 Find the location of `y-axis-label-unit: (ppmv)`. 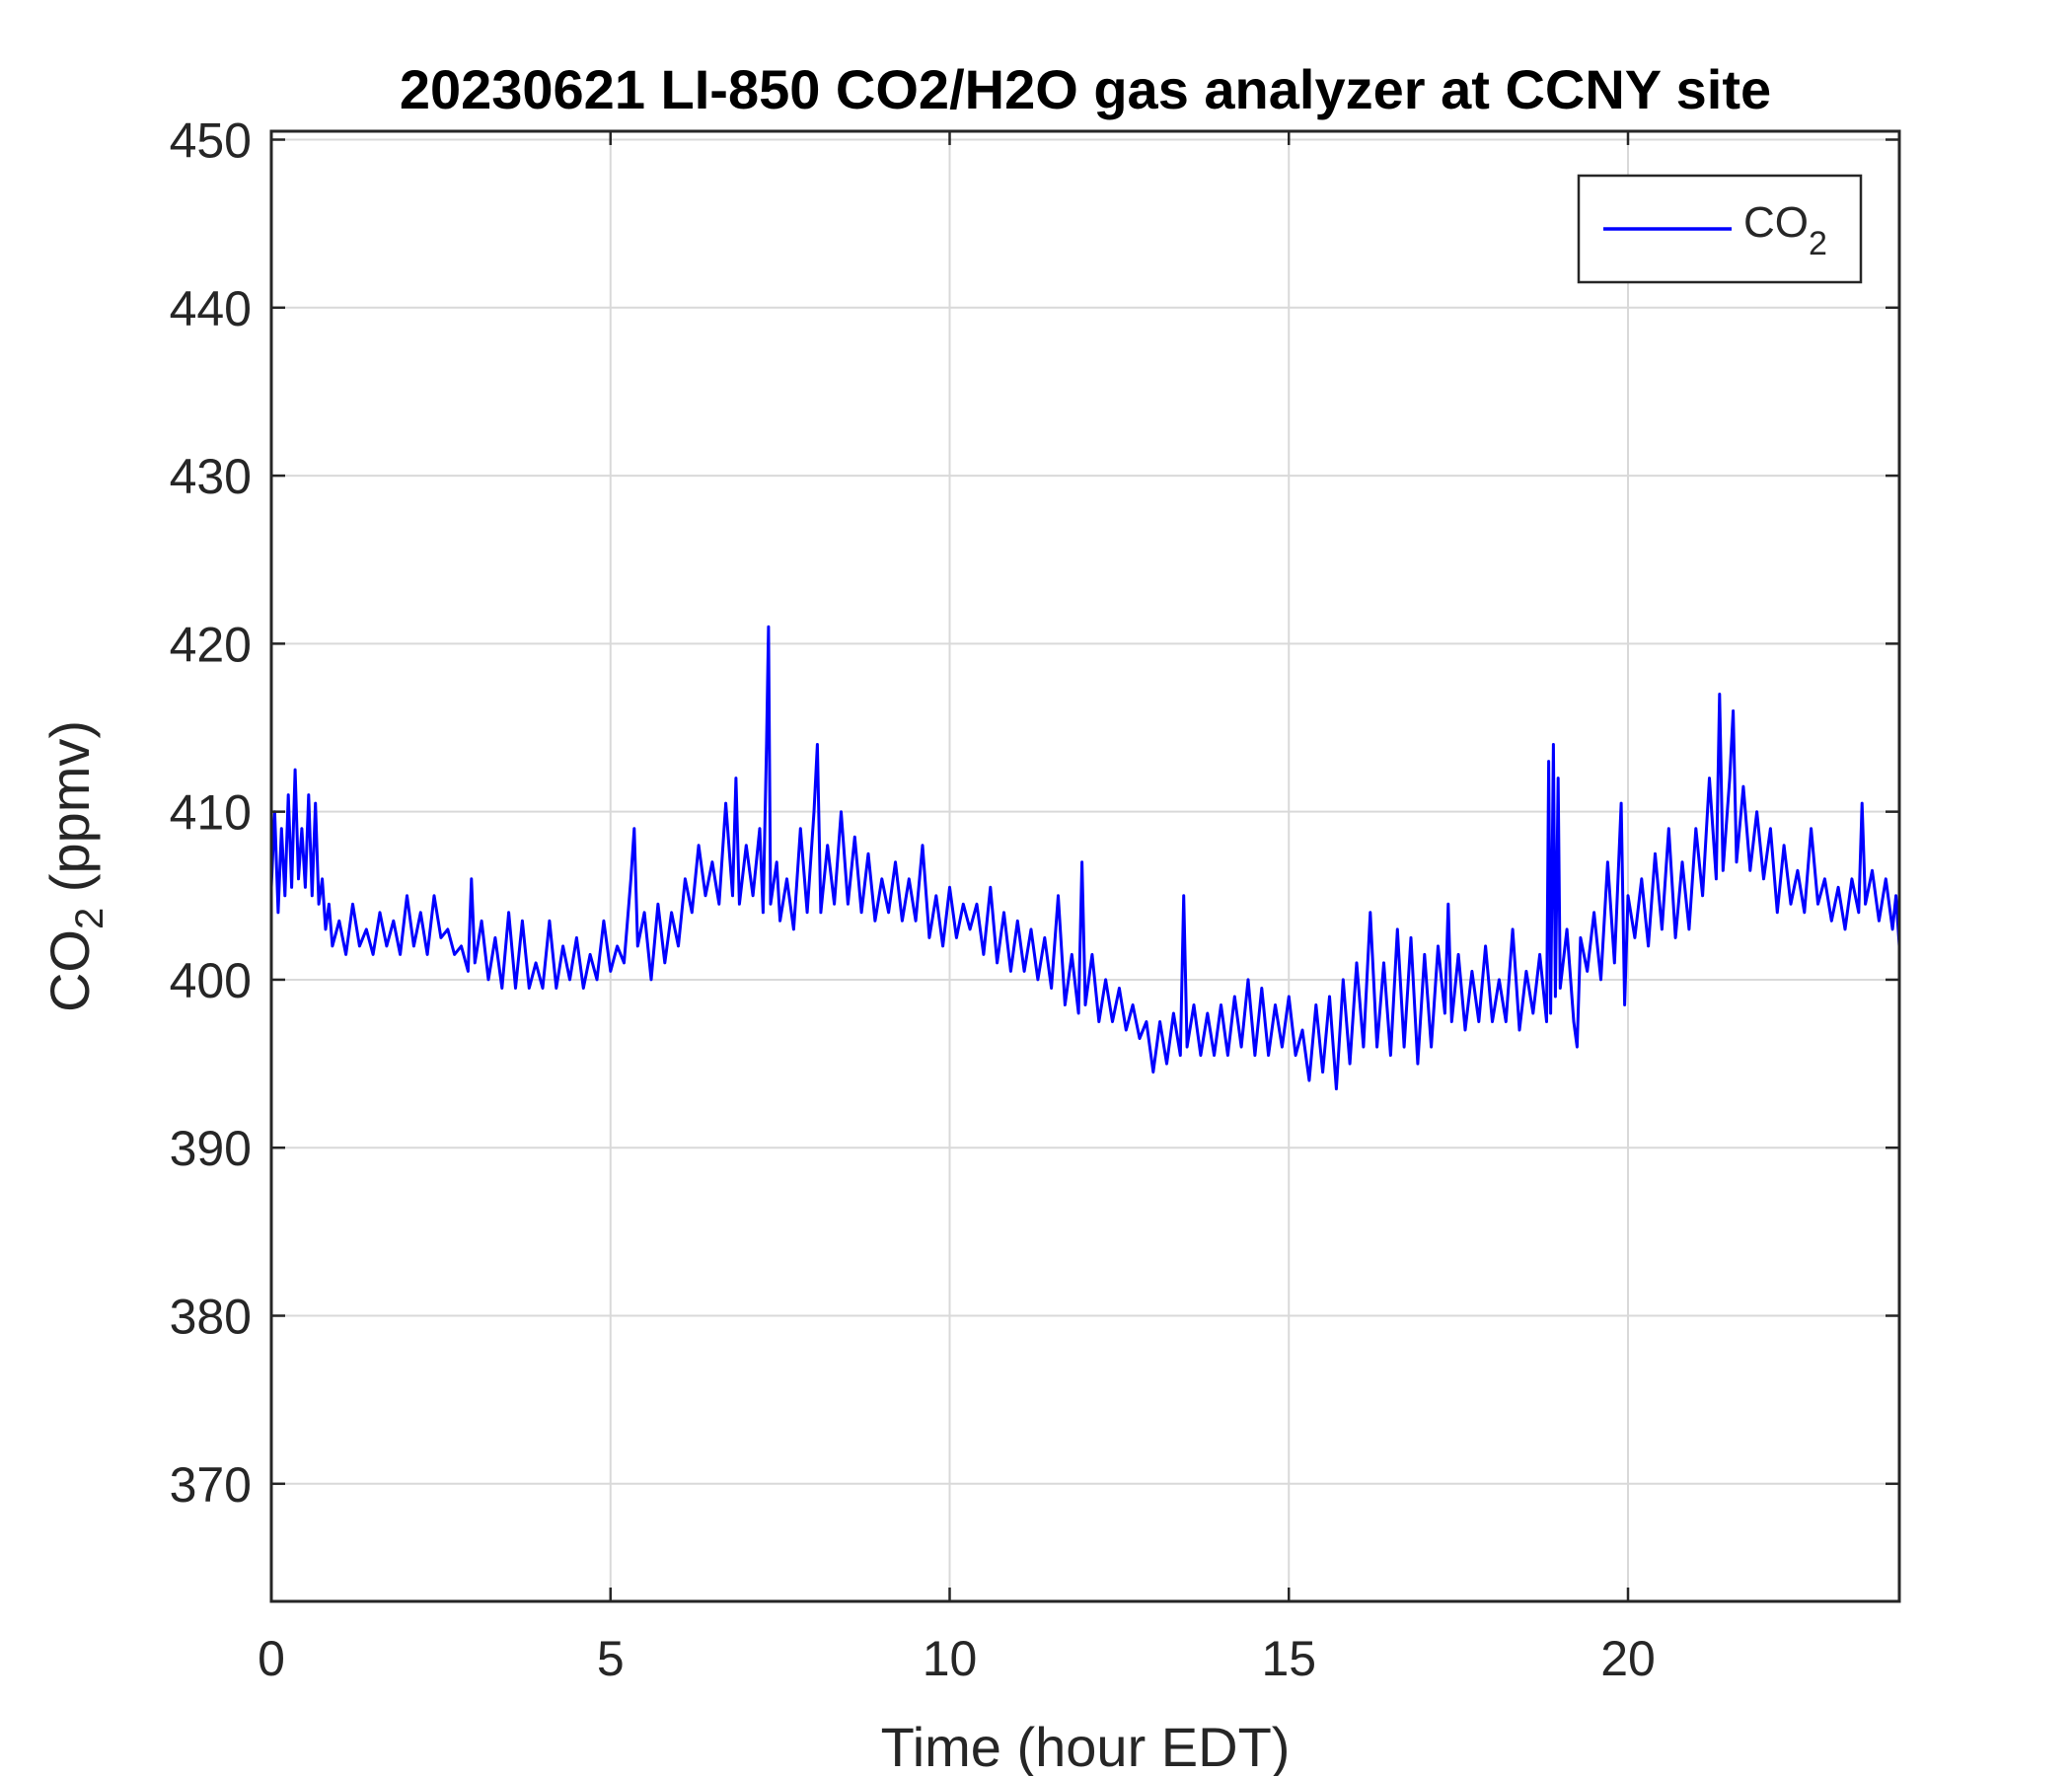

y-axis-label-unit: (ppmv) is located at coordinates (69, 814).